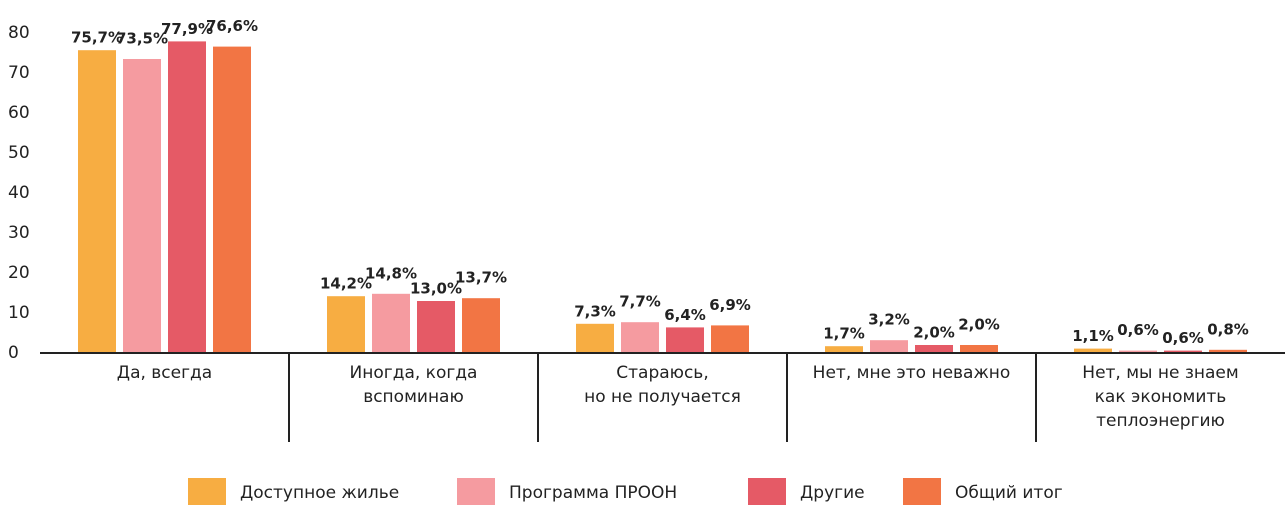 The width and height of the screenshot is (1285, 505). I want to click on x-tick-label: Стараюсь, но не получается, so click(662, 385).